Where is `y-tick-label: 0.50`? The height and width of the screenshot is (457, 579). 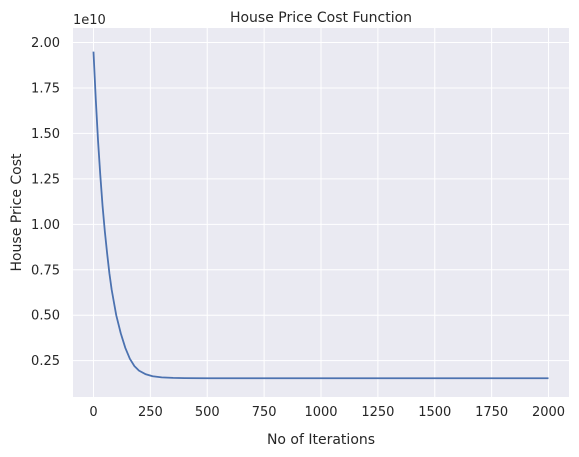 y-tick-label: 0.50 is located at coordinates (45, 316).